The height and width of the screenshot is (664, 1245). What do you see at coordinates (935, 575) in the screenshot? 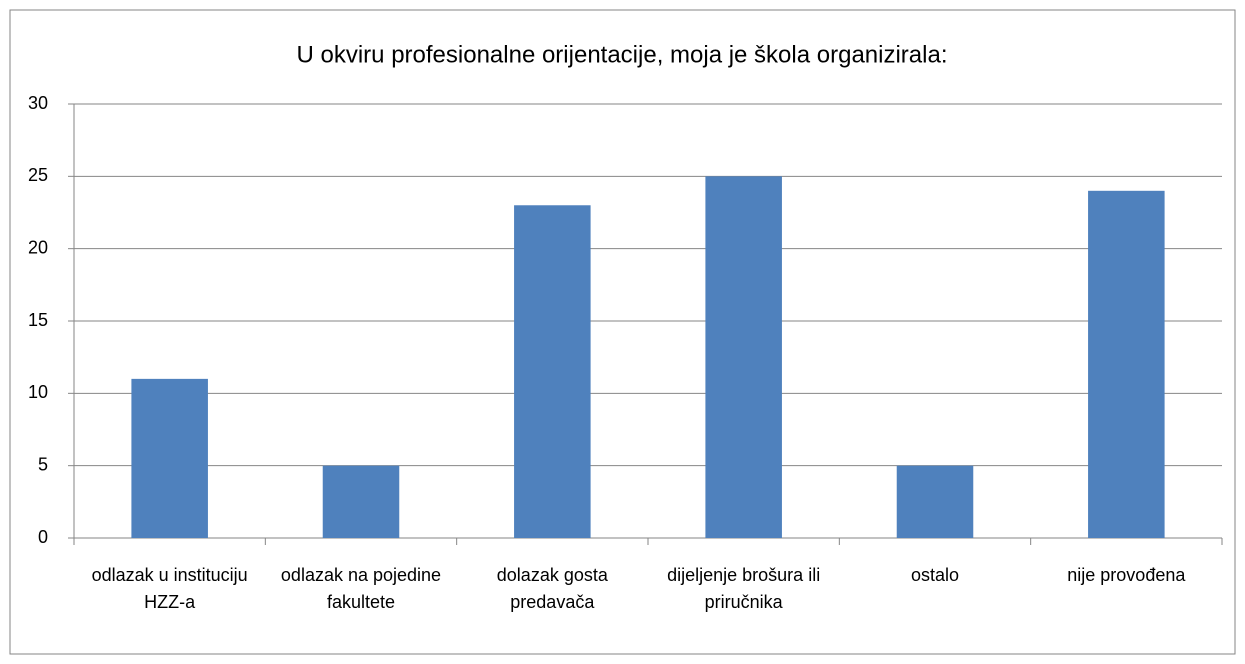
I see `x-tick-label: ostalo` at bounding box center [935, 575].